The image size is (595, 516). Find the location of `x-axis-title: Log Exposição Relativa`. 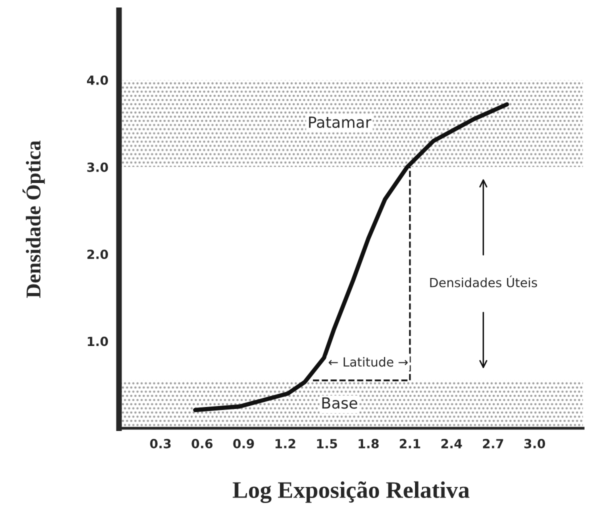

x-axis-title: Log Exposição Relativa is located at coordinates (351, 492).